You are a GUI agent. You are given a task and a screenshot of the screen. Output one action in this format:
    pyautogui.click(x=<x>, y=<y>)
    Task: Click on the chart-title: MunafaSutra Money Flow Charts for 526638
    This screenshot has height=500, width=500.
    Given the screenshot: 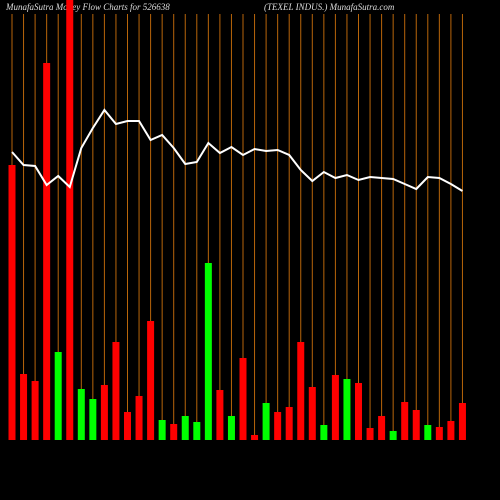 What is the action you would take?
    pyautogui.click(x=87, y=7)
    